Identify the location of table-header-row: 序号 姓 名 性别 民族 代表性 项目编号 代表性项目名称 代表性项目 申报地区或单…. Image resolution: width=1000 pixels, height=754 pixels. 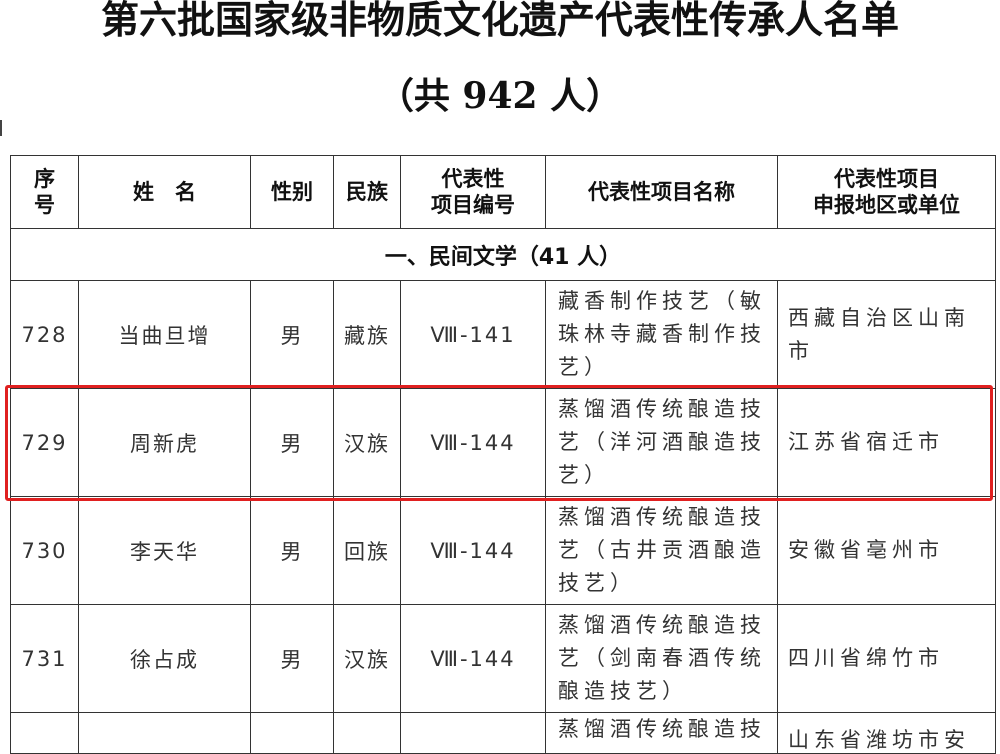
(503, 192).